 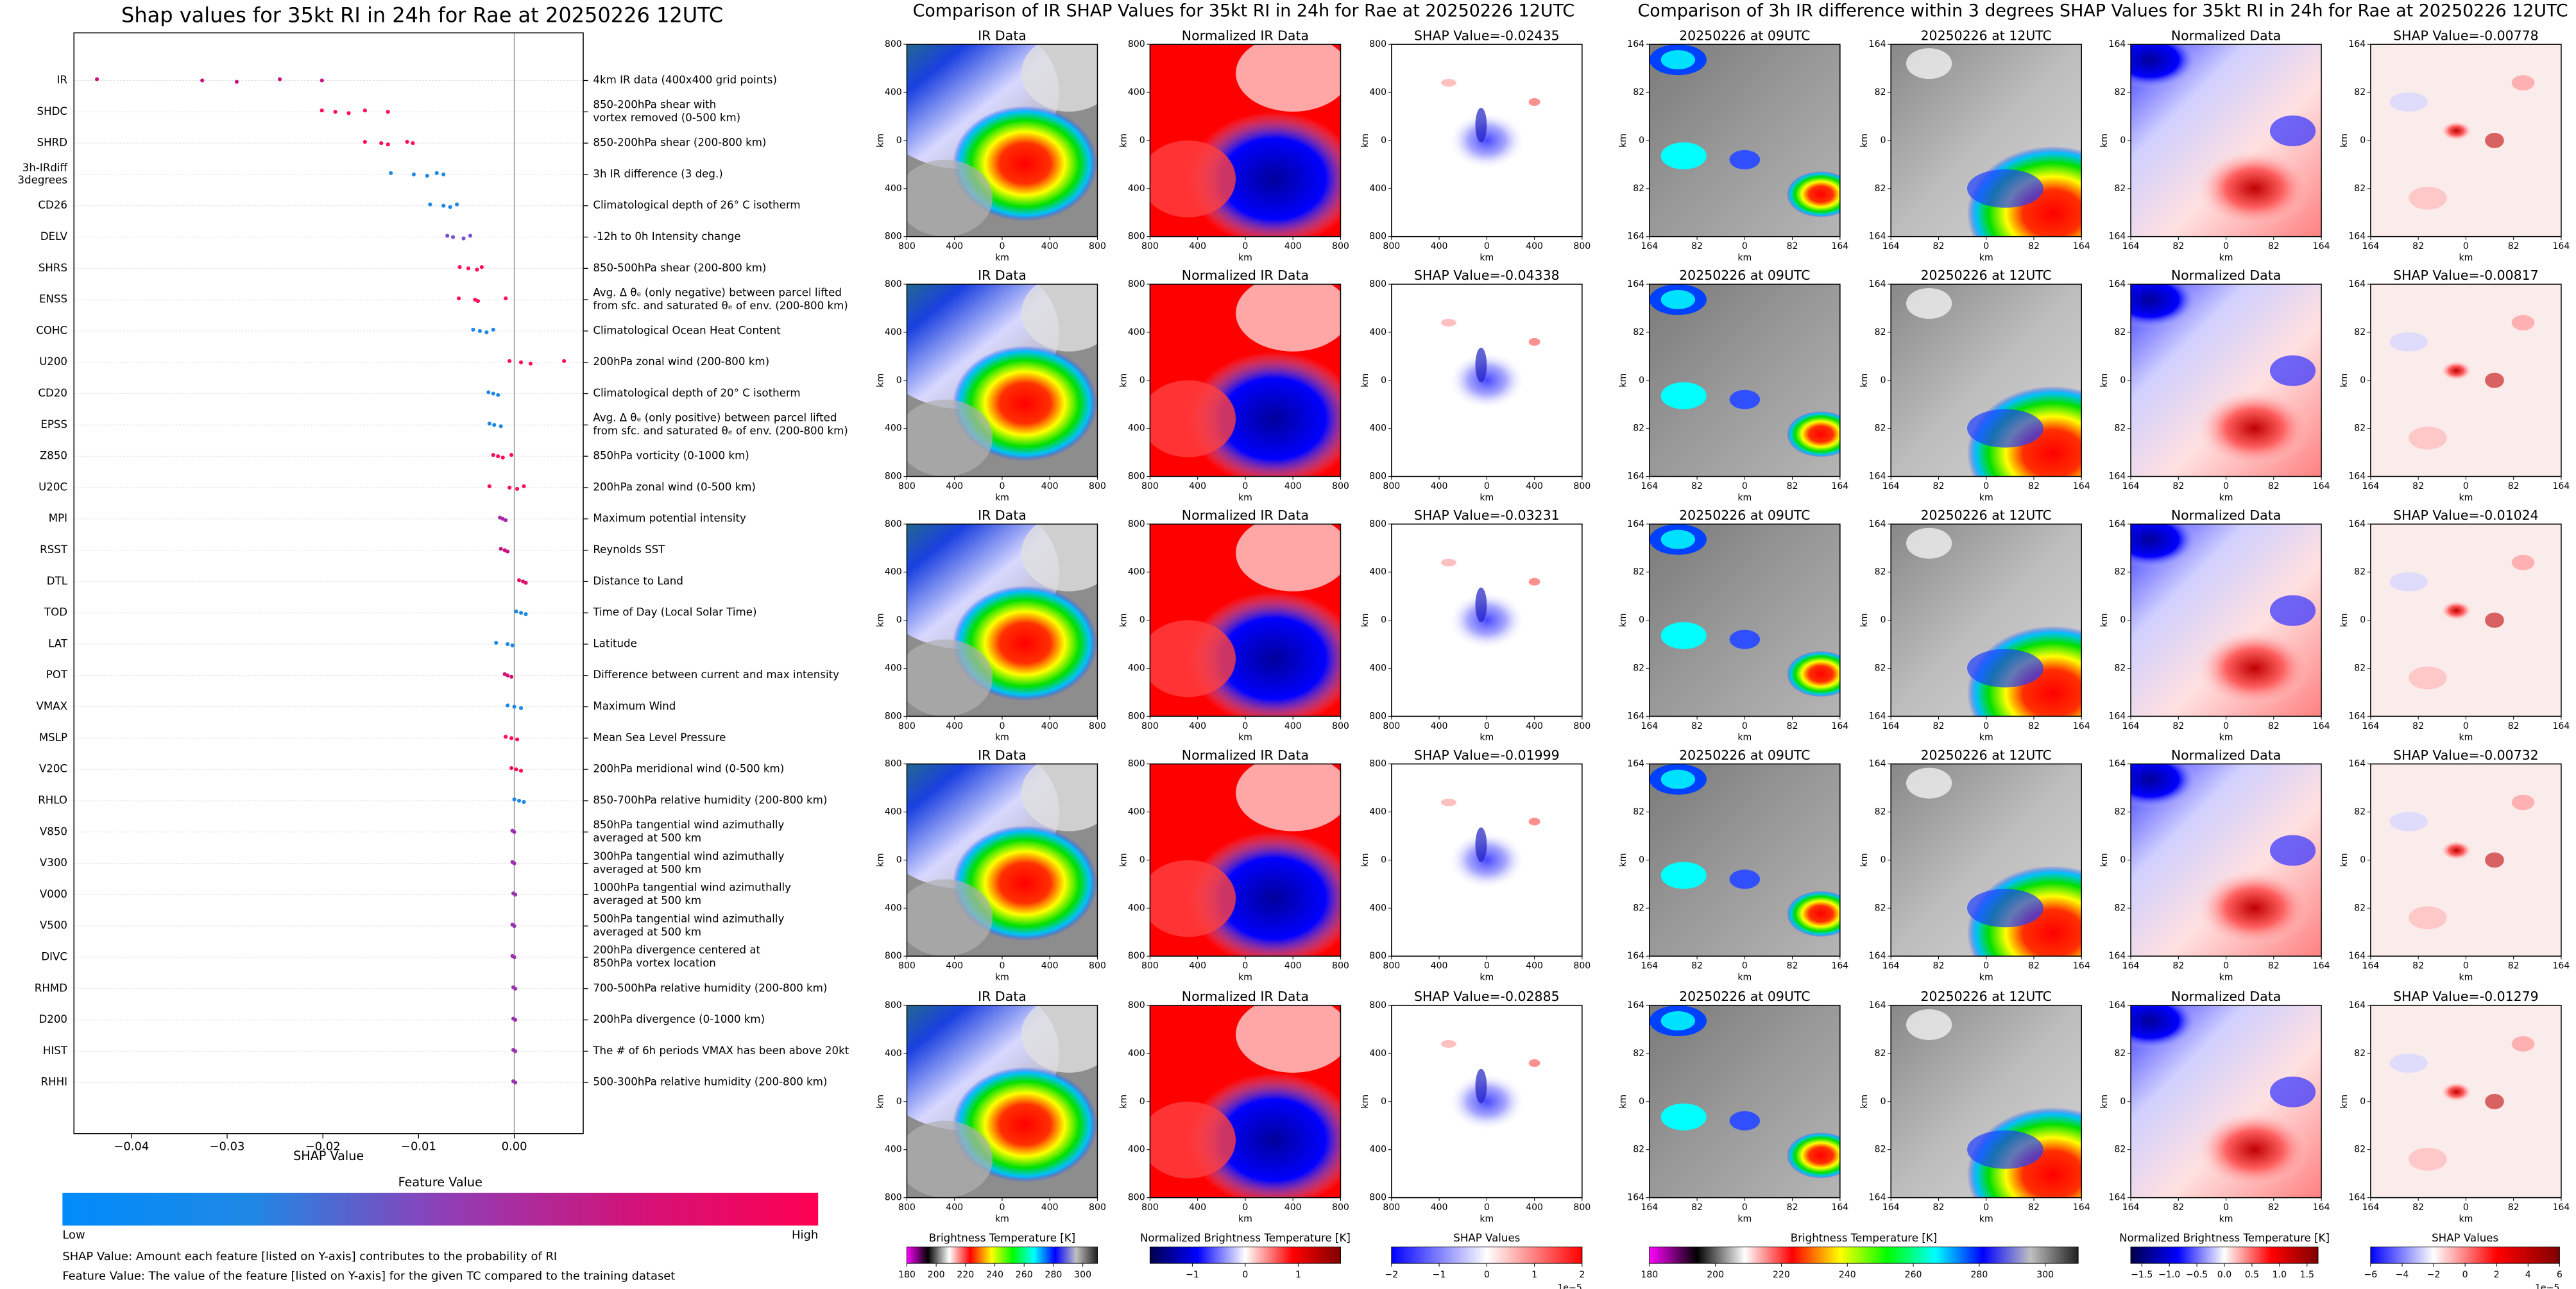 I want to click on panel-title: Normalized Data, so click(x=2226, y=755).